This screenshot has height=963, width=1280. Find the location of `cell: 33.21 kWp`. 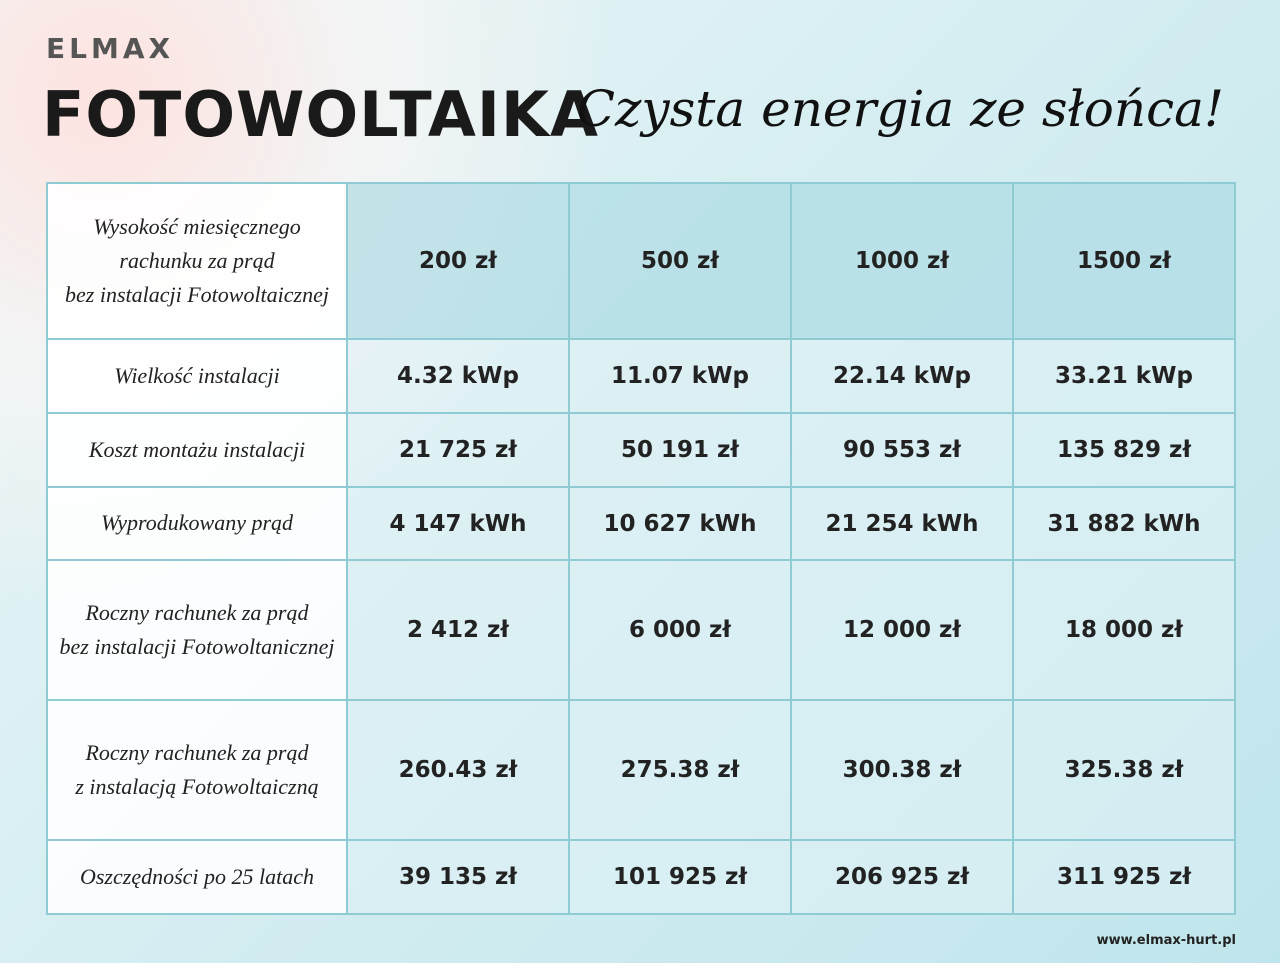

cell: 33.21 kWp is located at coordinates (1124, 376).